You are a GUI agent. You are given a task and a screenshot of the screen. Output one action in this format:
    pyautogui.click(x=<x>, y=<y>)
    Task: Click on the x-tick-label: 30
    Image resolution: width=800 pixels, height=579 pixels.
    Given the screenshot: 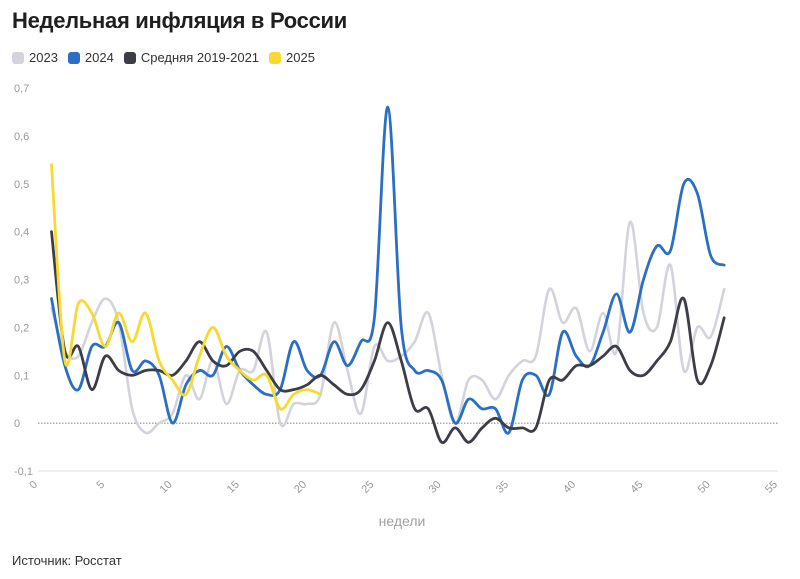 What is the action you would take?
    pyautogui.click(x=435, y=487)
    